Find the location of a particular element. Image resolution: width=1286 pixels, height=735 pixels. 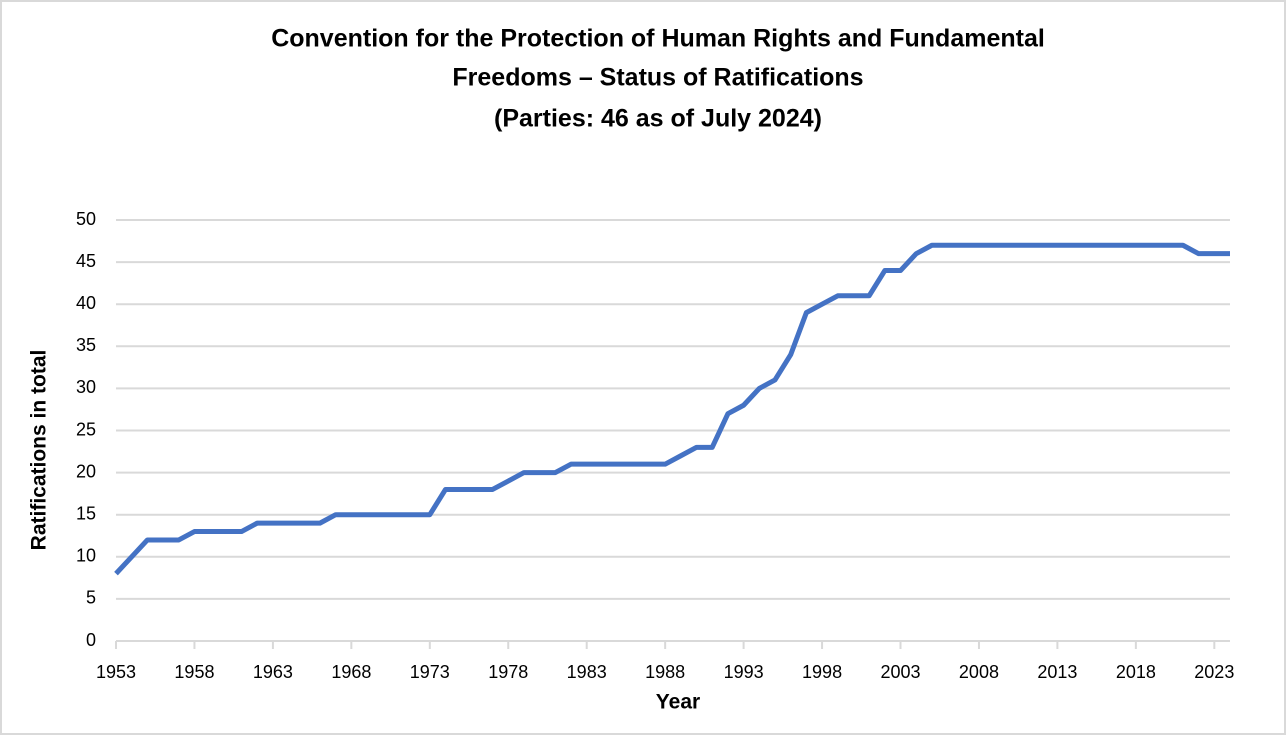

x-tick-label: 1978 is located at coordinates (508, 672).